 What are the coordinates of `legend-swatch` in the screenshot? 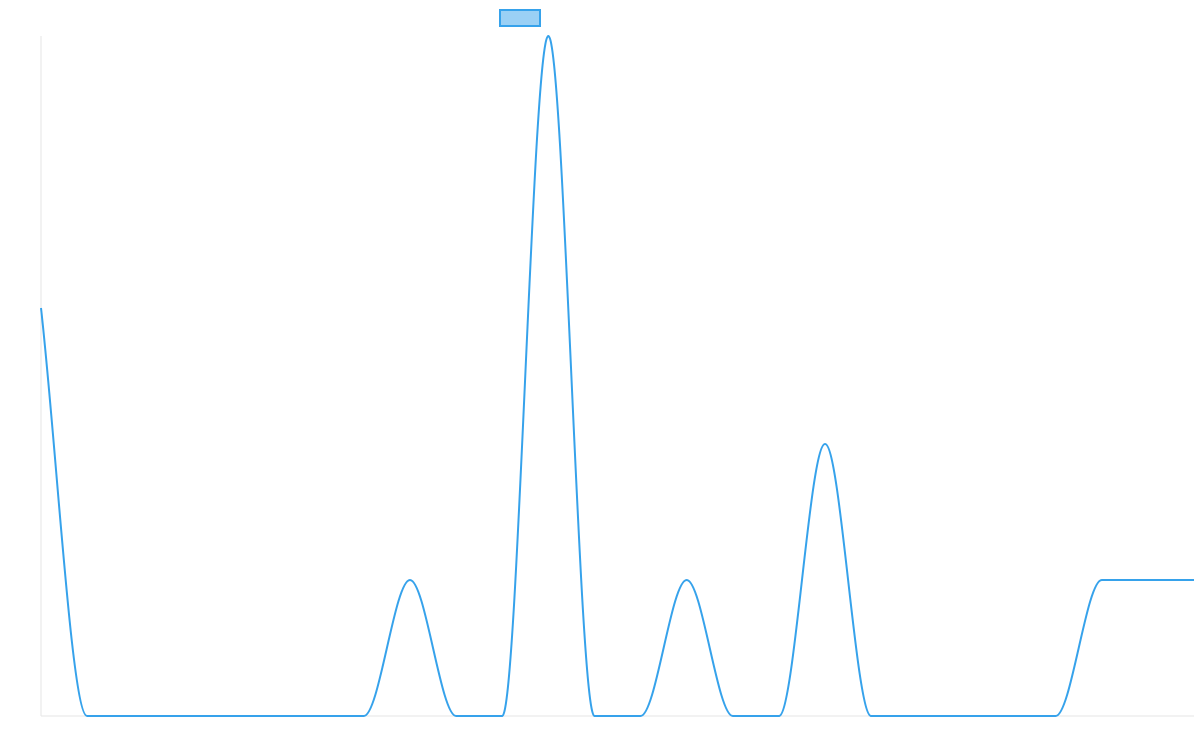 It's located at (520, 18).